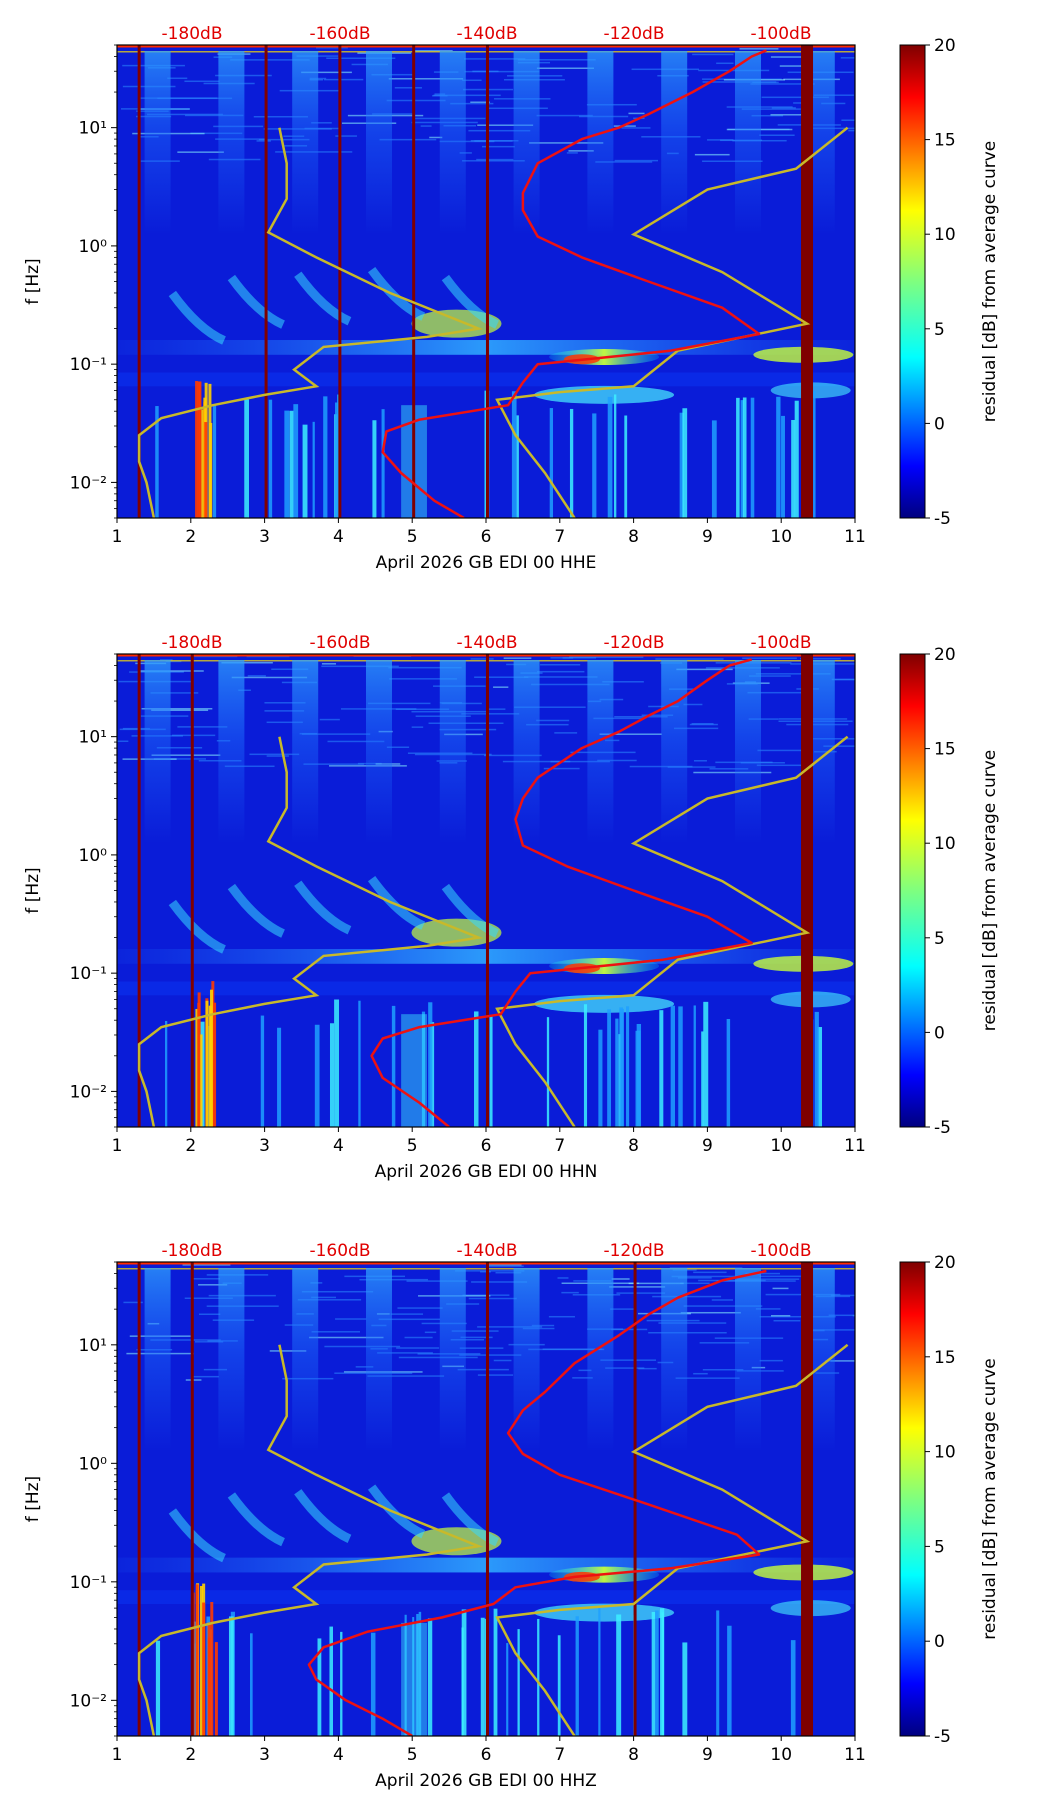 The image size is (1052, 1806). What do you see at coordinates (310, 1540) in the screenshot?
I see `yellow-reference-curve` at bounding box center [310, 1540].